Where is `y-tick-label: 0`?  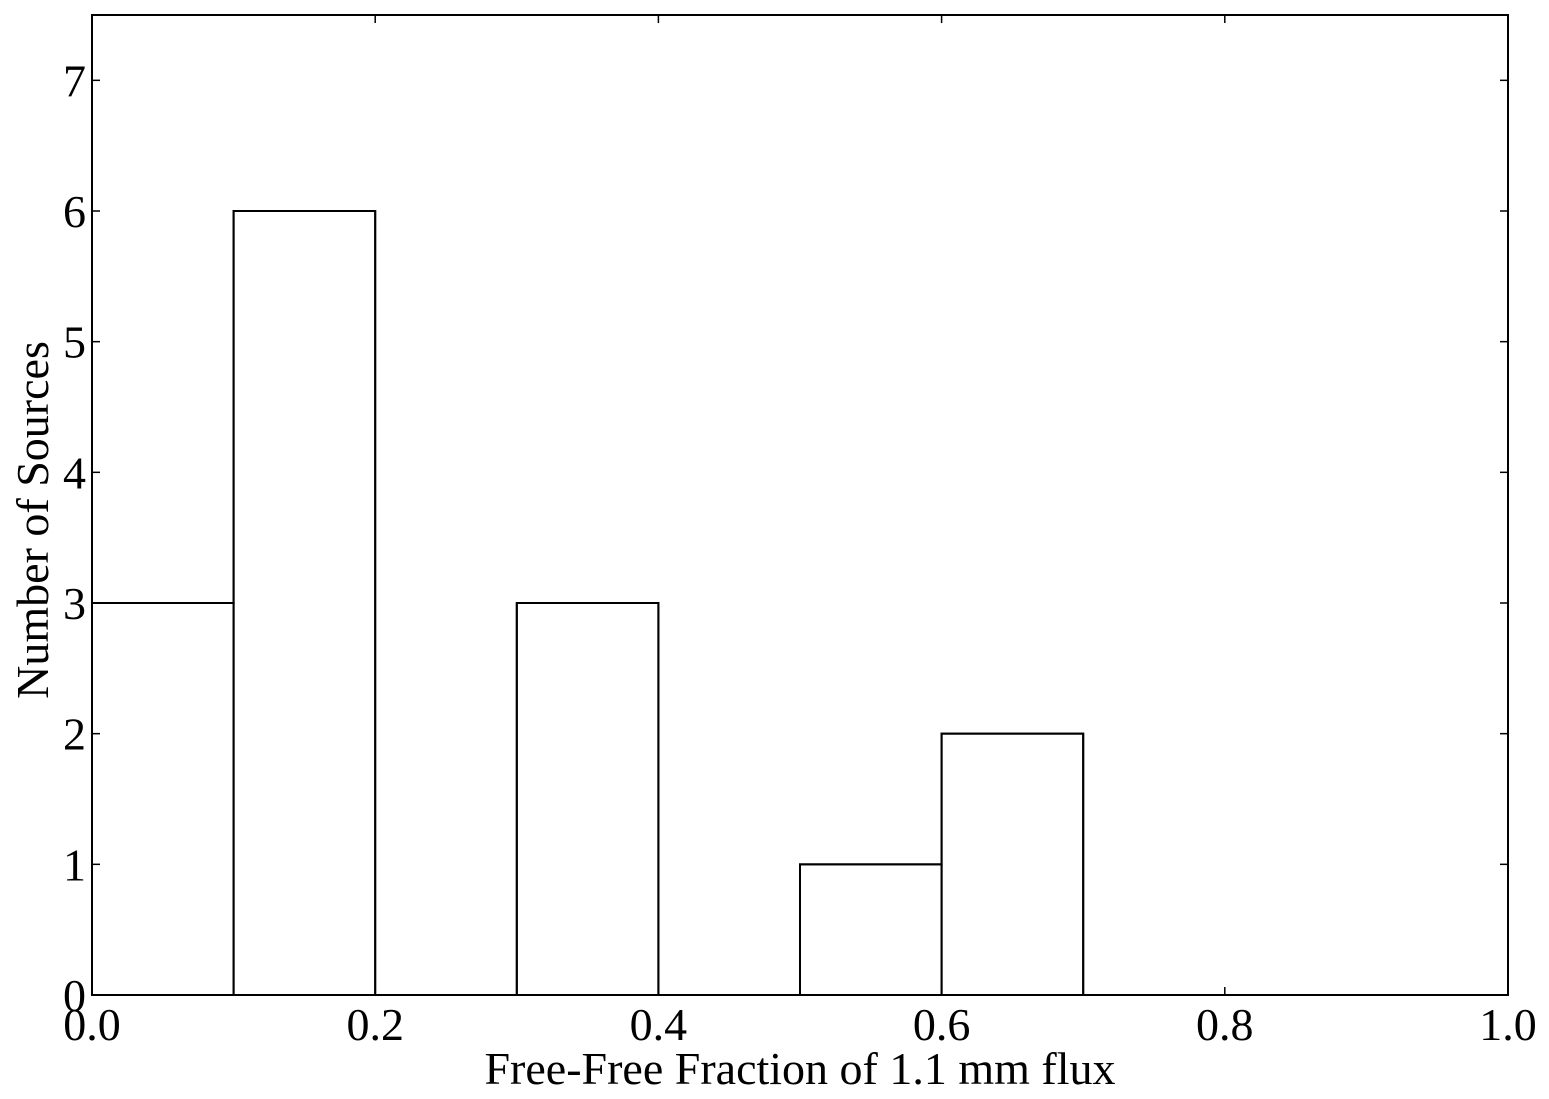 y-tick-label: 0 is located at coordinates (74, 995).